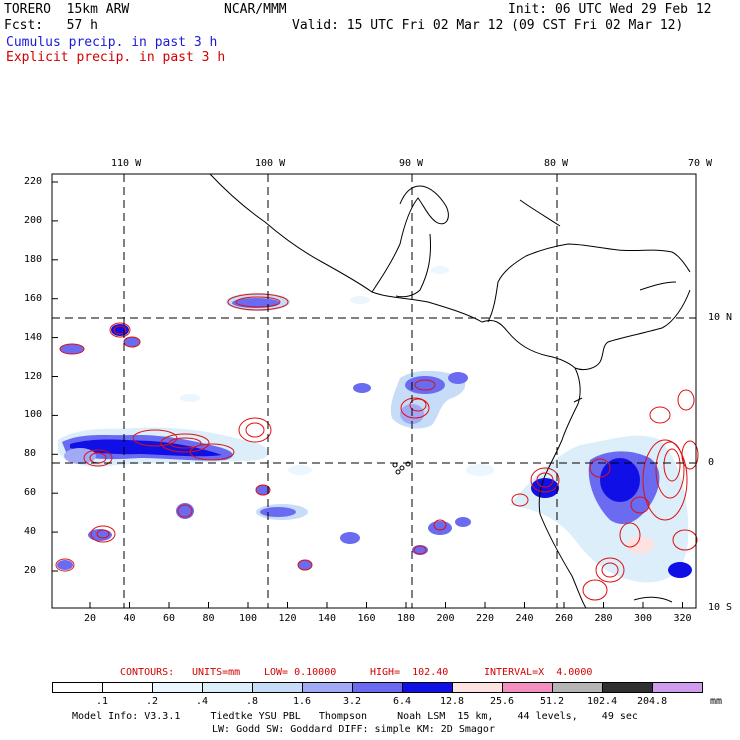 The width and height of the screenshot is (740, 740). I want to click on x-tick-label: 20, so click(90, 618).